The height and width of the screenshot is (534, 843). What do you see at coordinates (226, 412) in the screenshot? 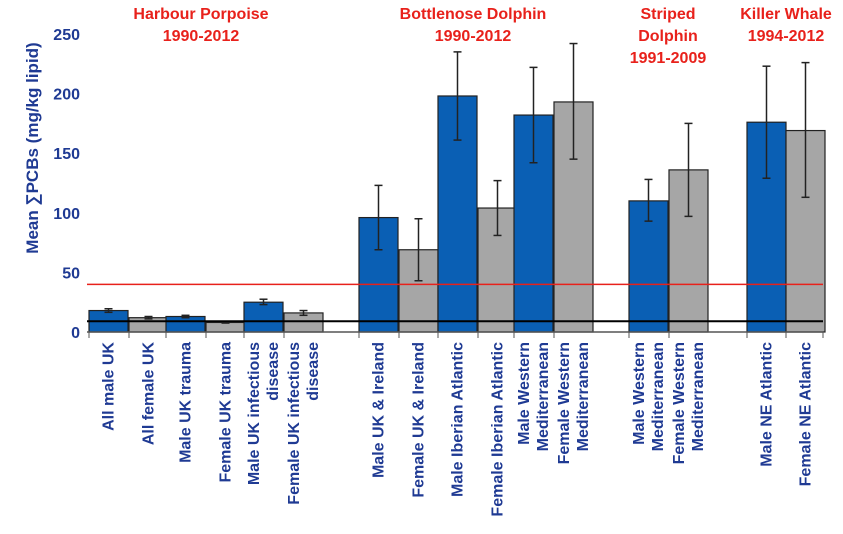
I see `x-tick-label: Female UK trauma` at bounding box center [226, 412].